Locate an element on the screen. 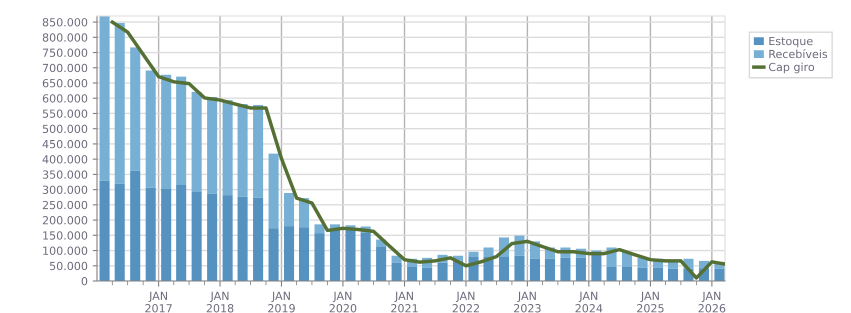 This screenshot has width=851, height=313. y-tick-label: 850.000 is located at coordinates (65, 22).